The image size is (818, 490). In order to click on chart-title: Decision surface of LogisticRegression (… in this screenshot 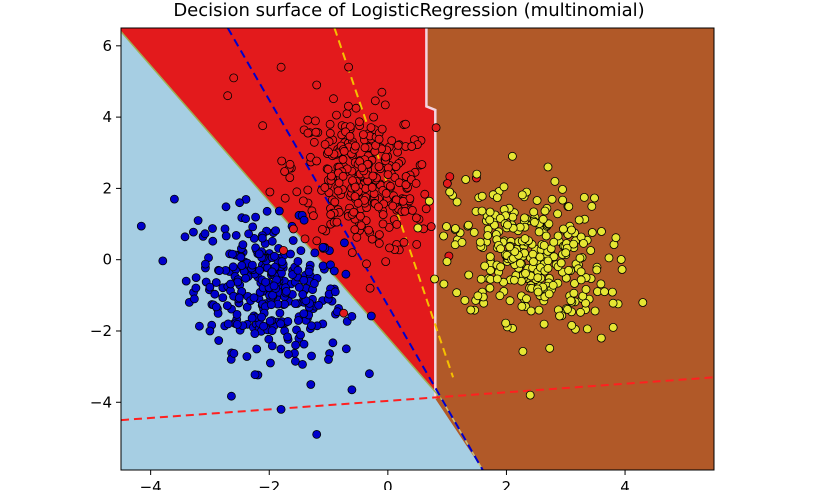, I will do `click(409, 10)`.